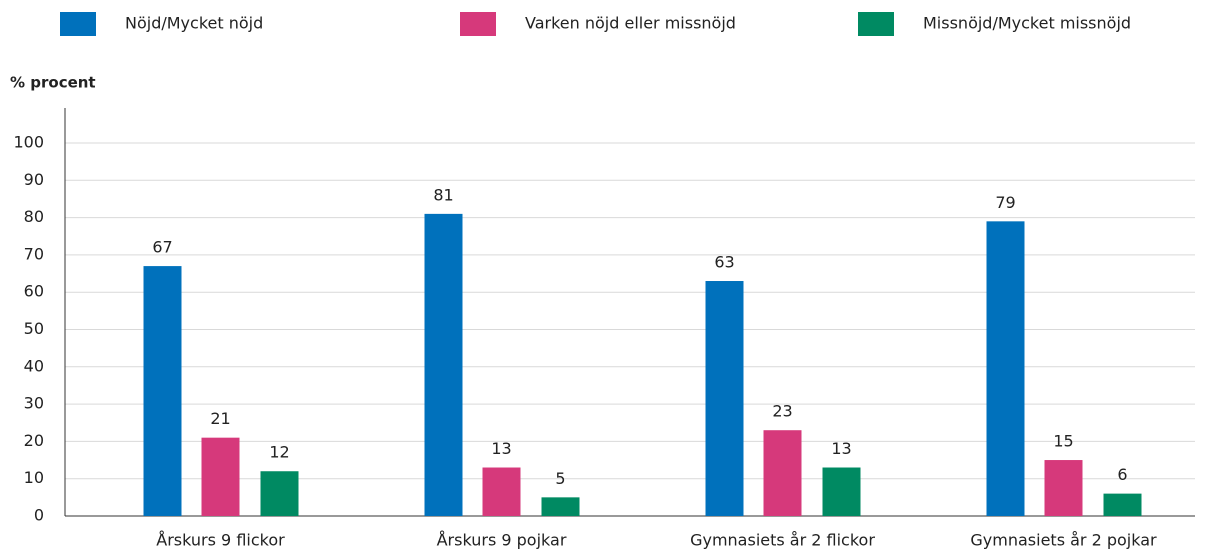 The image size is (1209, 550). What do you see at coordinates (782, 540) in the screenshot?
I see `x-tick-label: Gymnasiets år 2 flickor` at bounding box center [782, 540].